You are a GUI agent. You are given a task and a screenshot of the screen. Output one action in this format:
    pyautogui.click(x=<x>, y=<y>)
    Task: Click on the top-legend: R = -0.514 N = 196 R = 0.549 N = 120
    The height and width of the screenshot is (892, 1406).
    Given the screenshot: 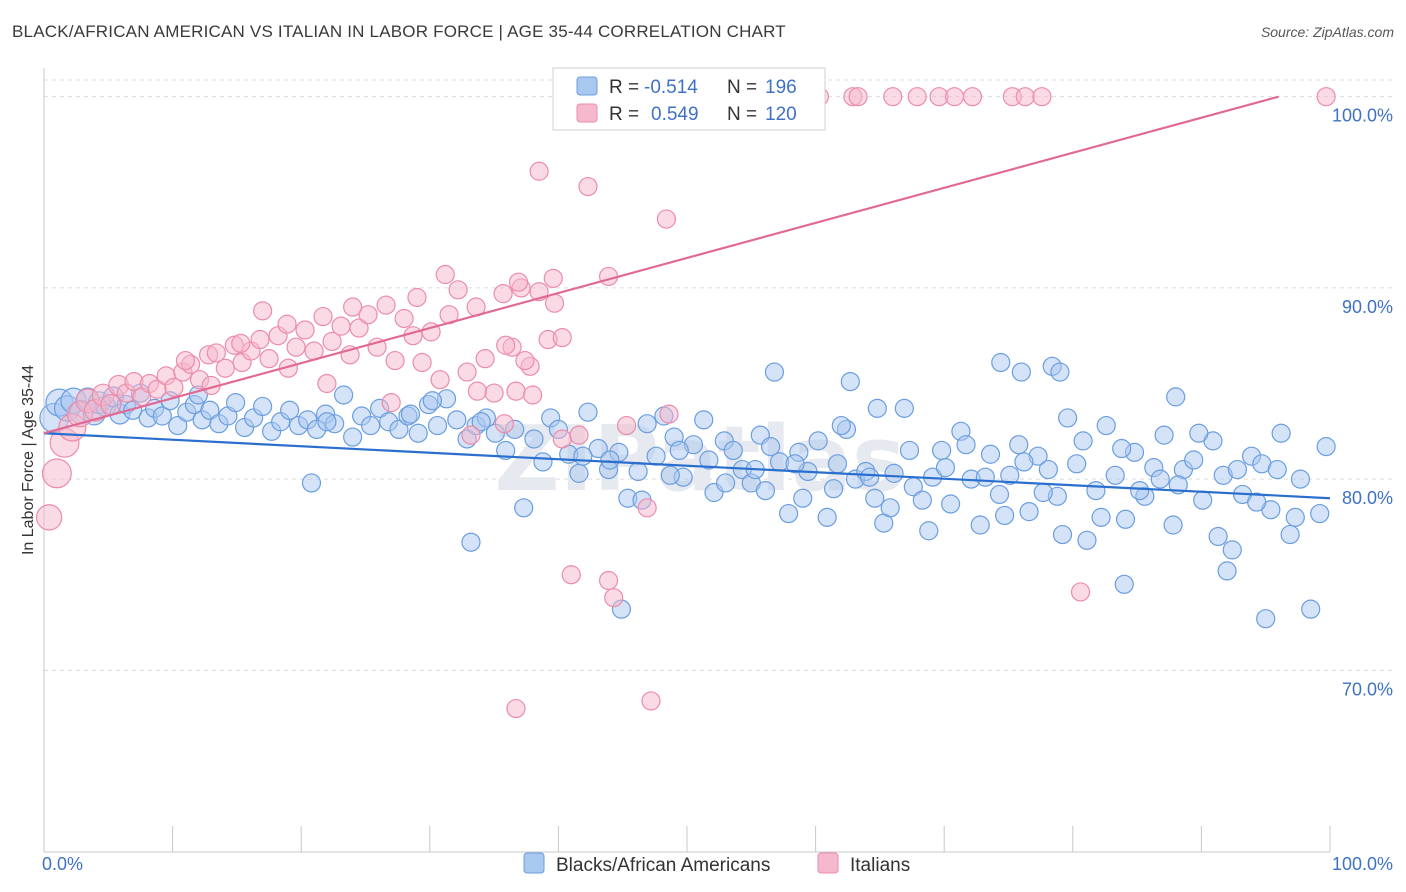 What is the action you would take?
    pyautogui.click(x=689, y=99)
    